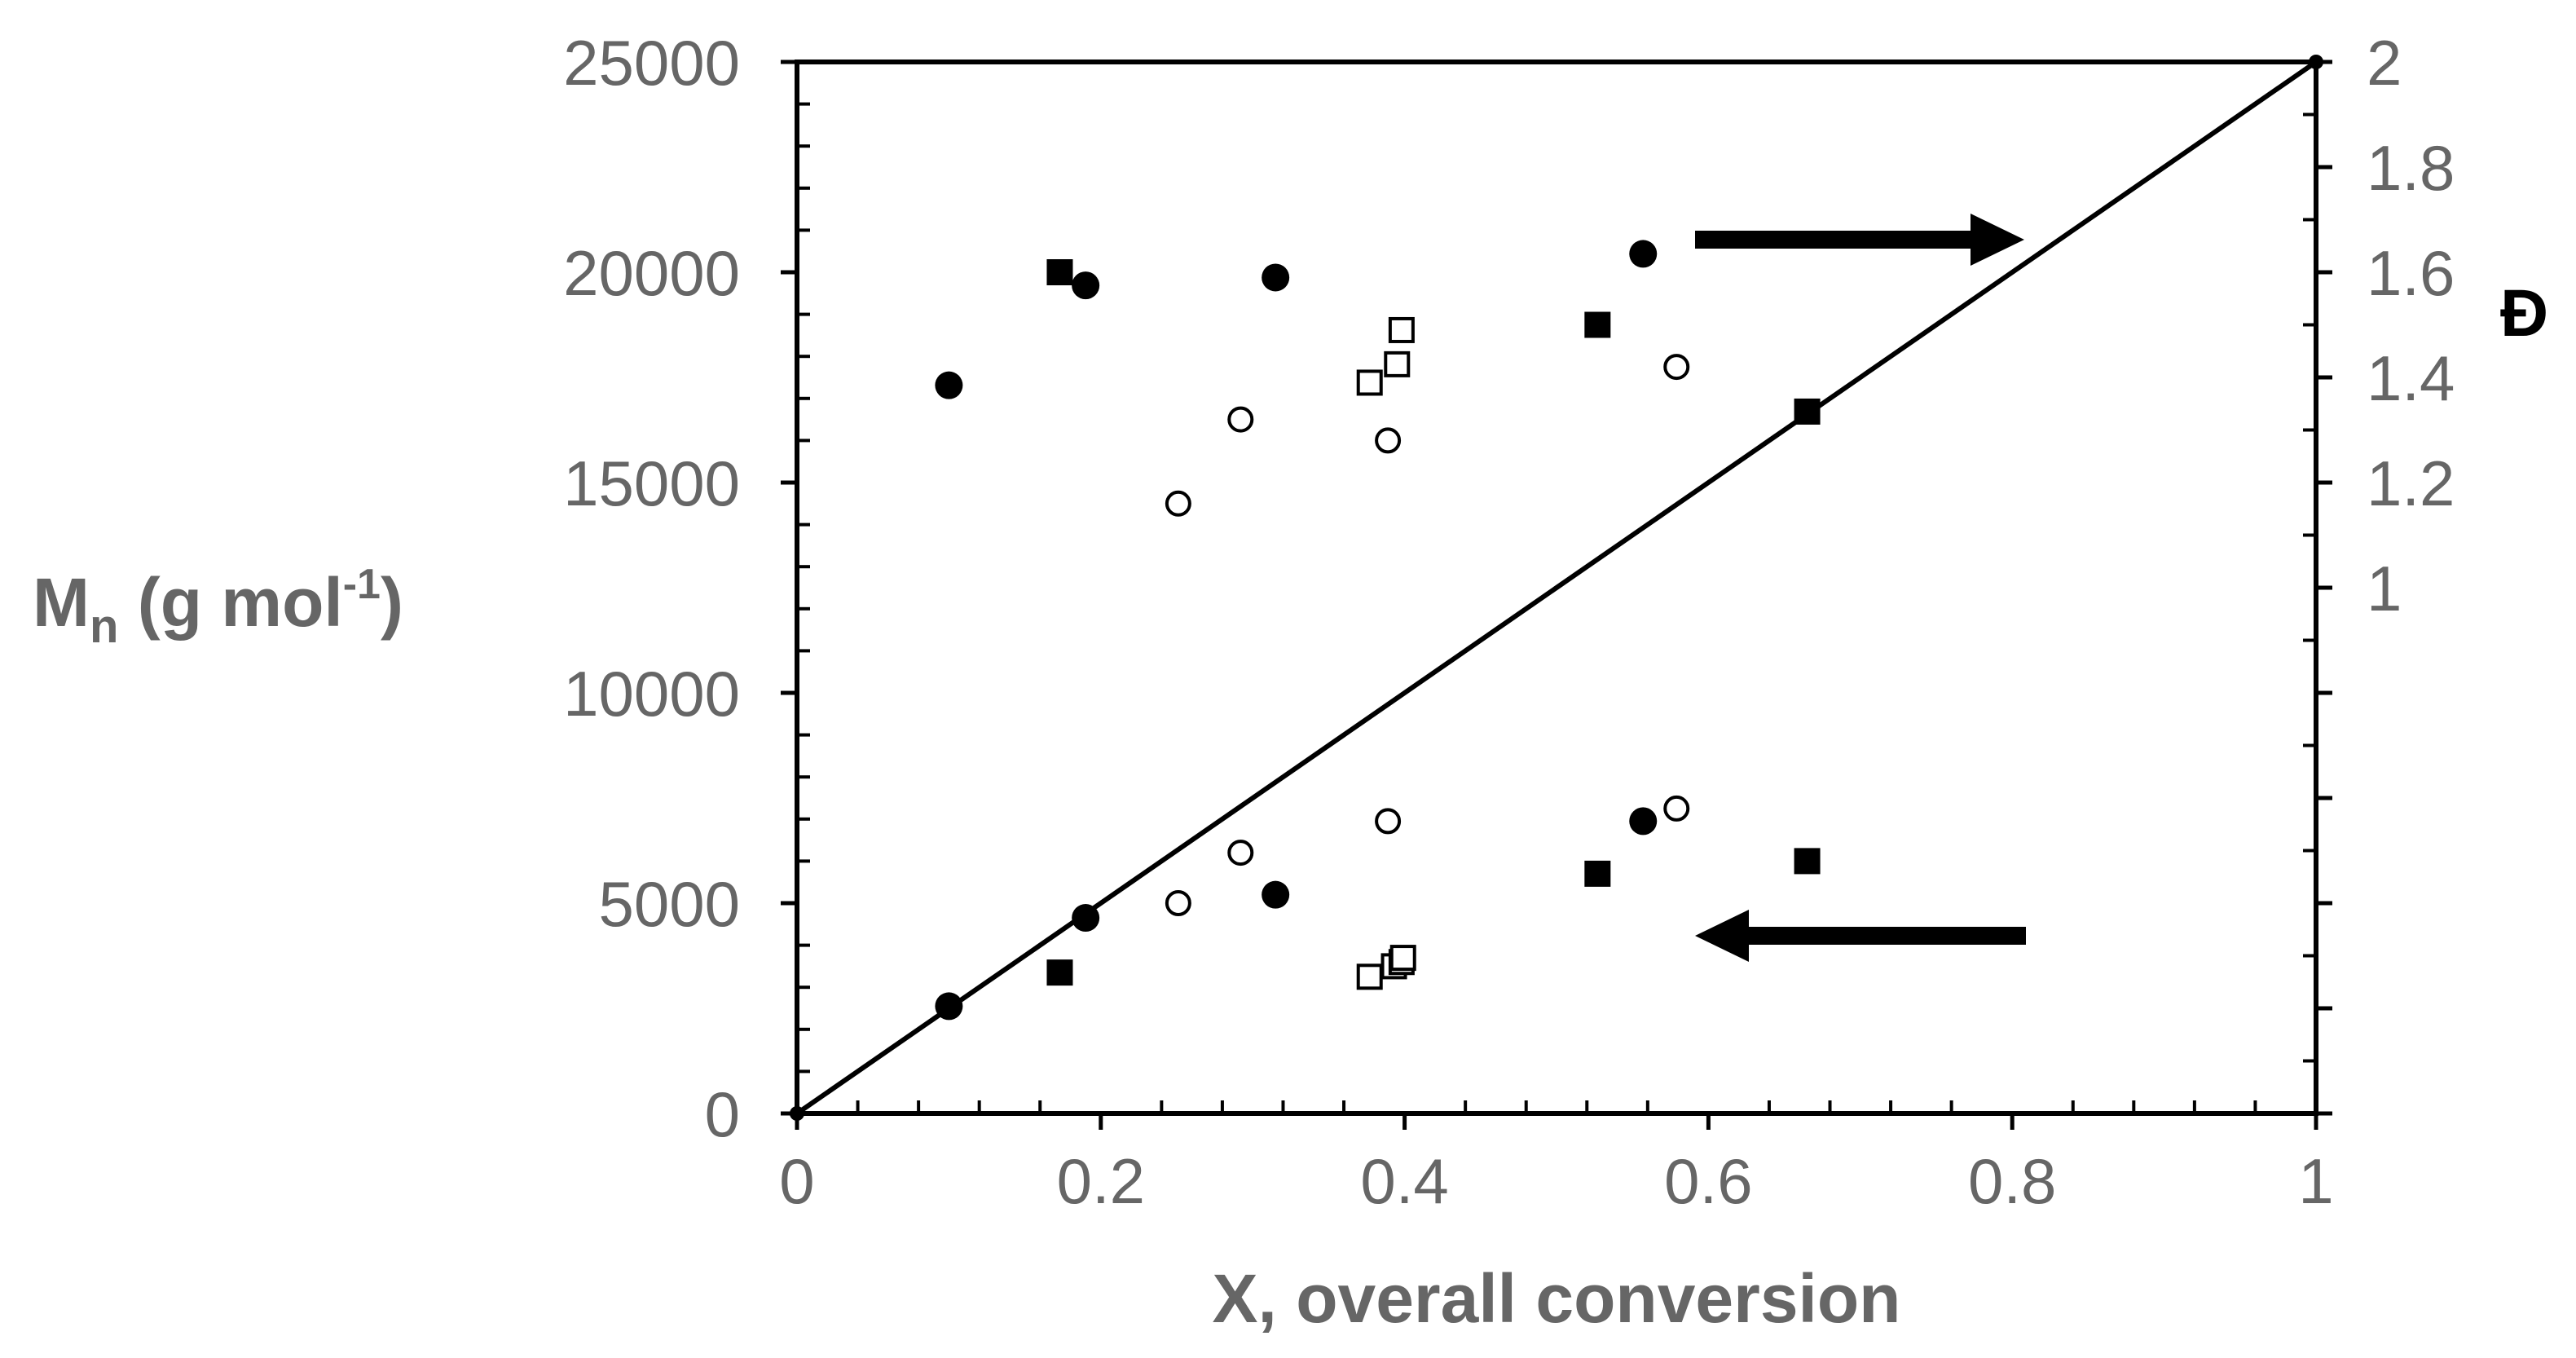 The width and height of the screenshot is (2576, 1358). I want to click on y2-tick-label: 1.2, so click(2411, 483).